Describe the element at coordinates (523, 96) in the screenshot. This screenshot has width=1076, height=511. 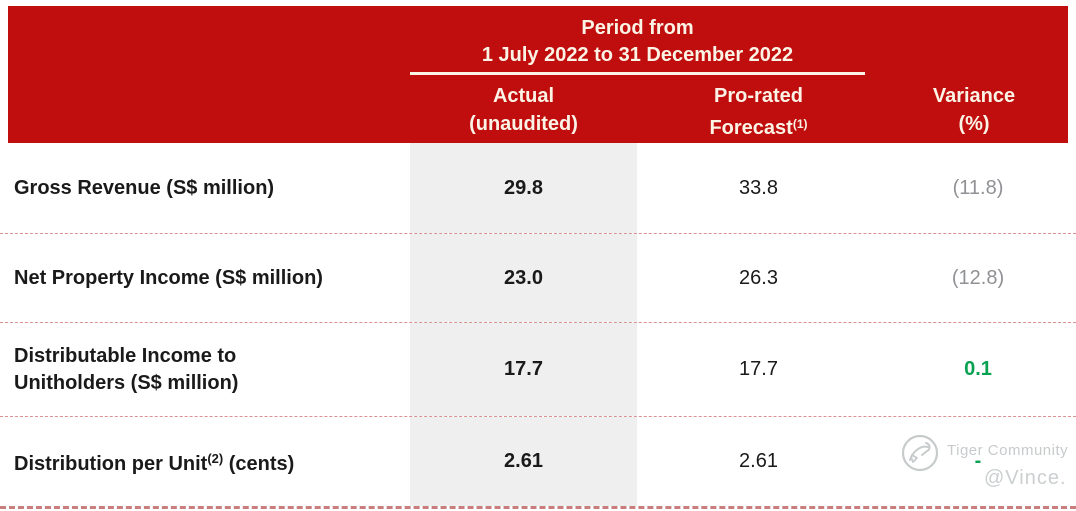
I see `actual-header-line1: Actual` at that location.